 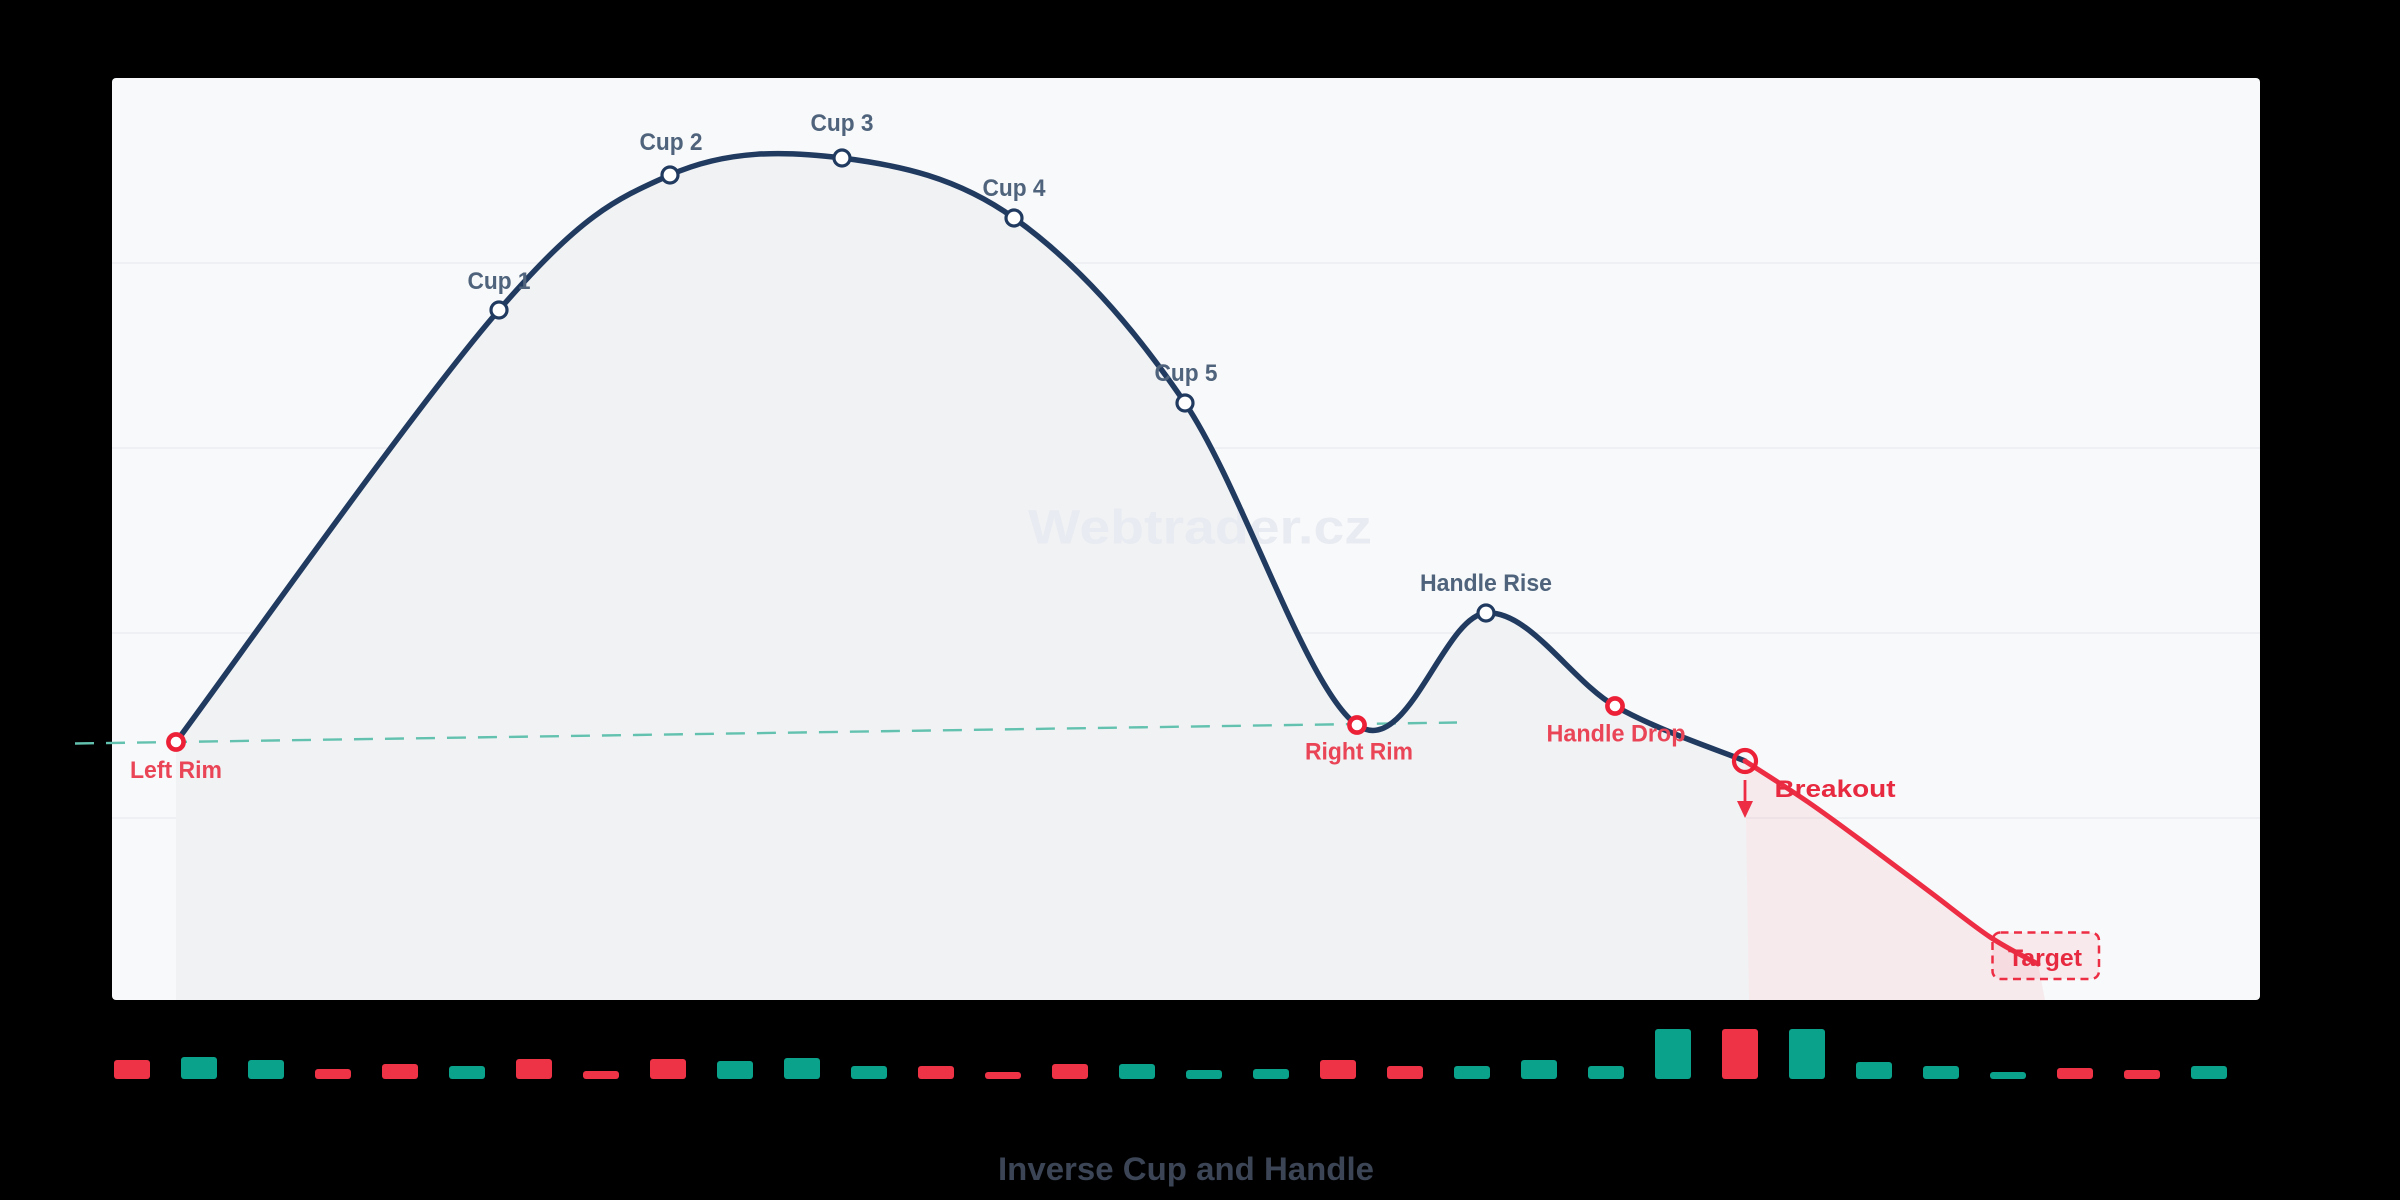 I want to click on svg-text: Right Rim, so click(x=1359, y=752).